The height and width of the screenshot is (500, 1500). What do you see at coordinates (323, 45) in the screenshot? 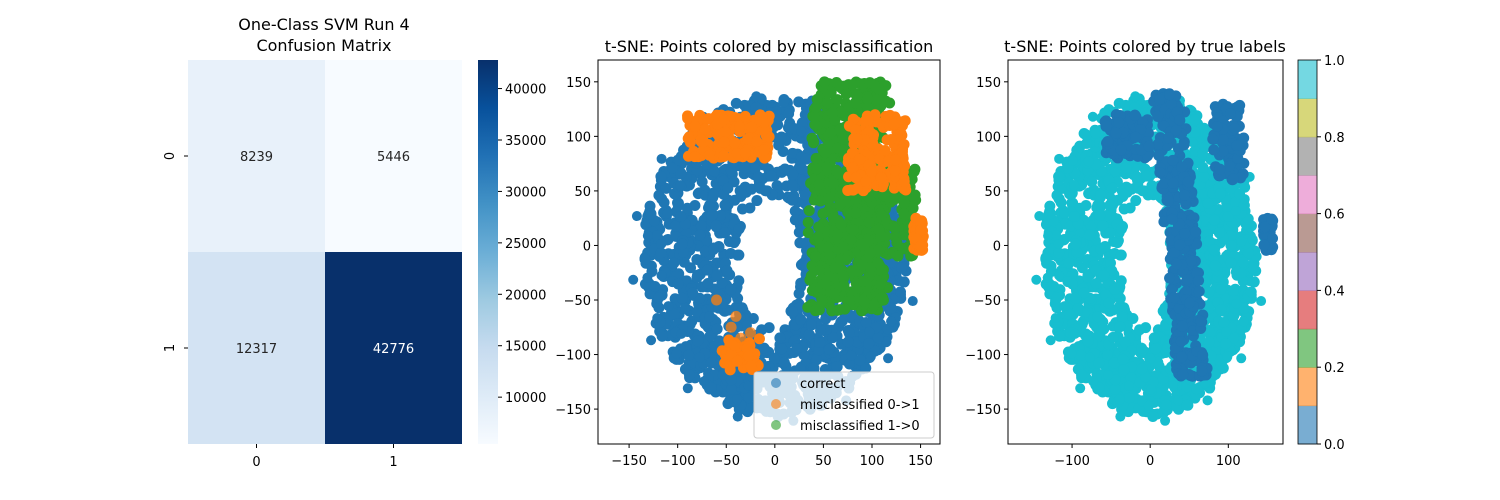
I see `heatmap-title-line2: Confusion Matrix` at bounding box center [323, 45].